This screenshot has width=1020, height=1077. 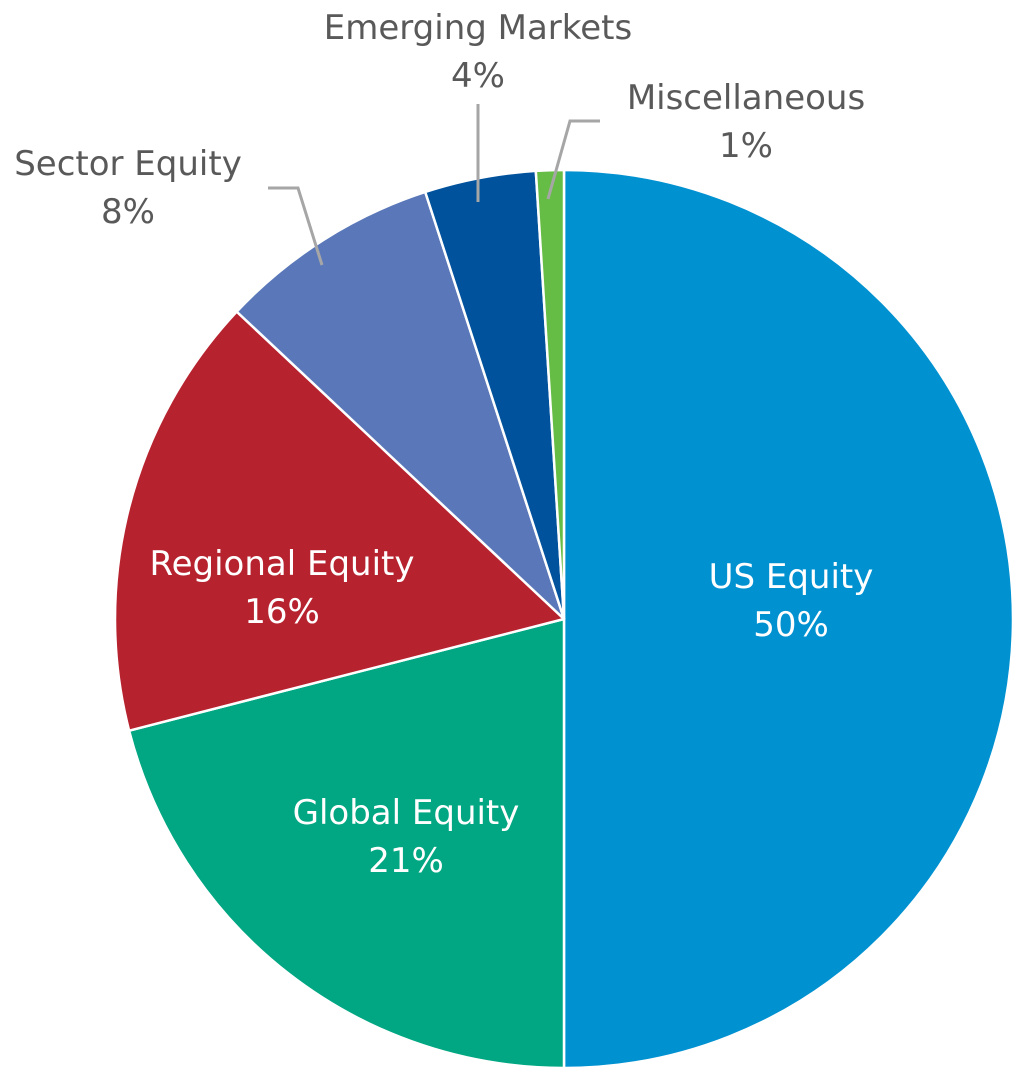 I want to click on slice-label-value: 8%, so click(x=128, y=212).